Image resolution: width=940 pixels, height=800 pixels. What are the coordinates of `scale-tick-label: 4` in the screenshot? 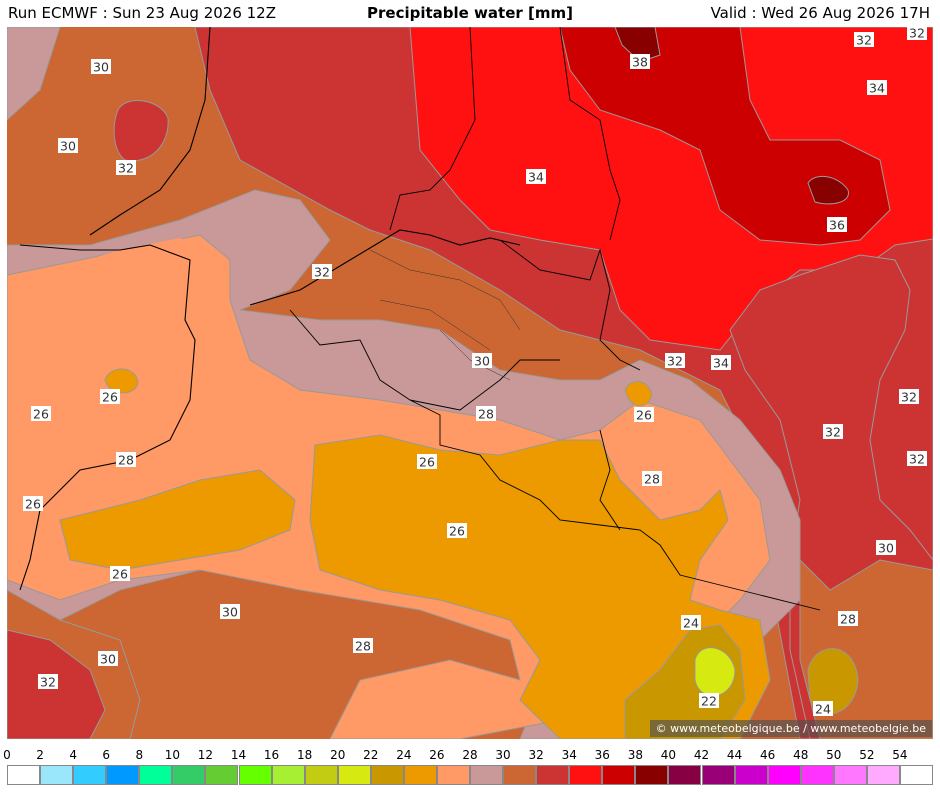 It's located at (73, 755).